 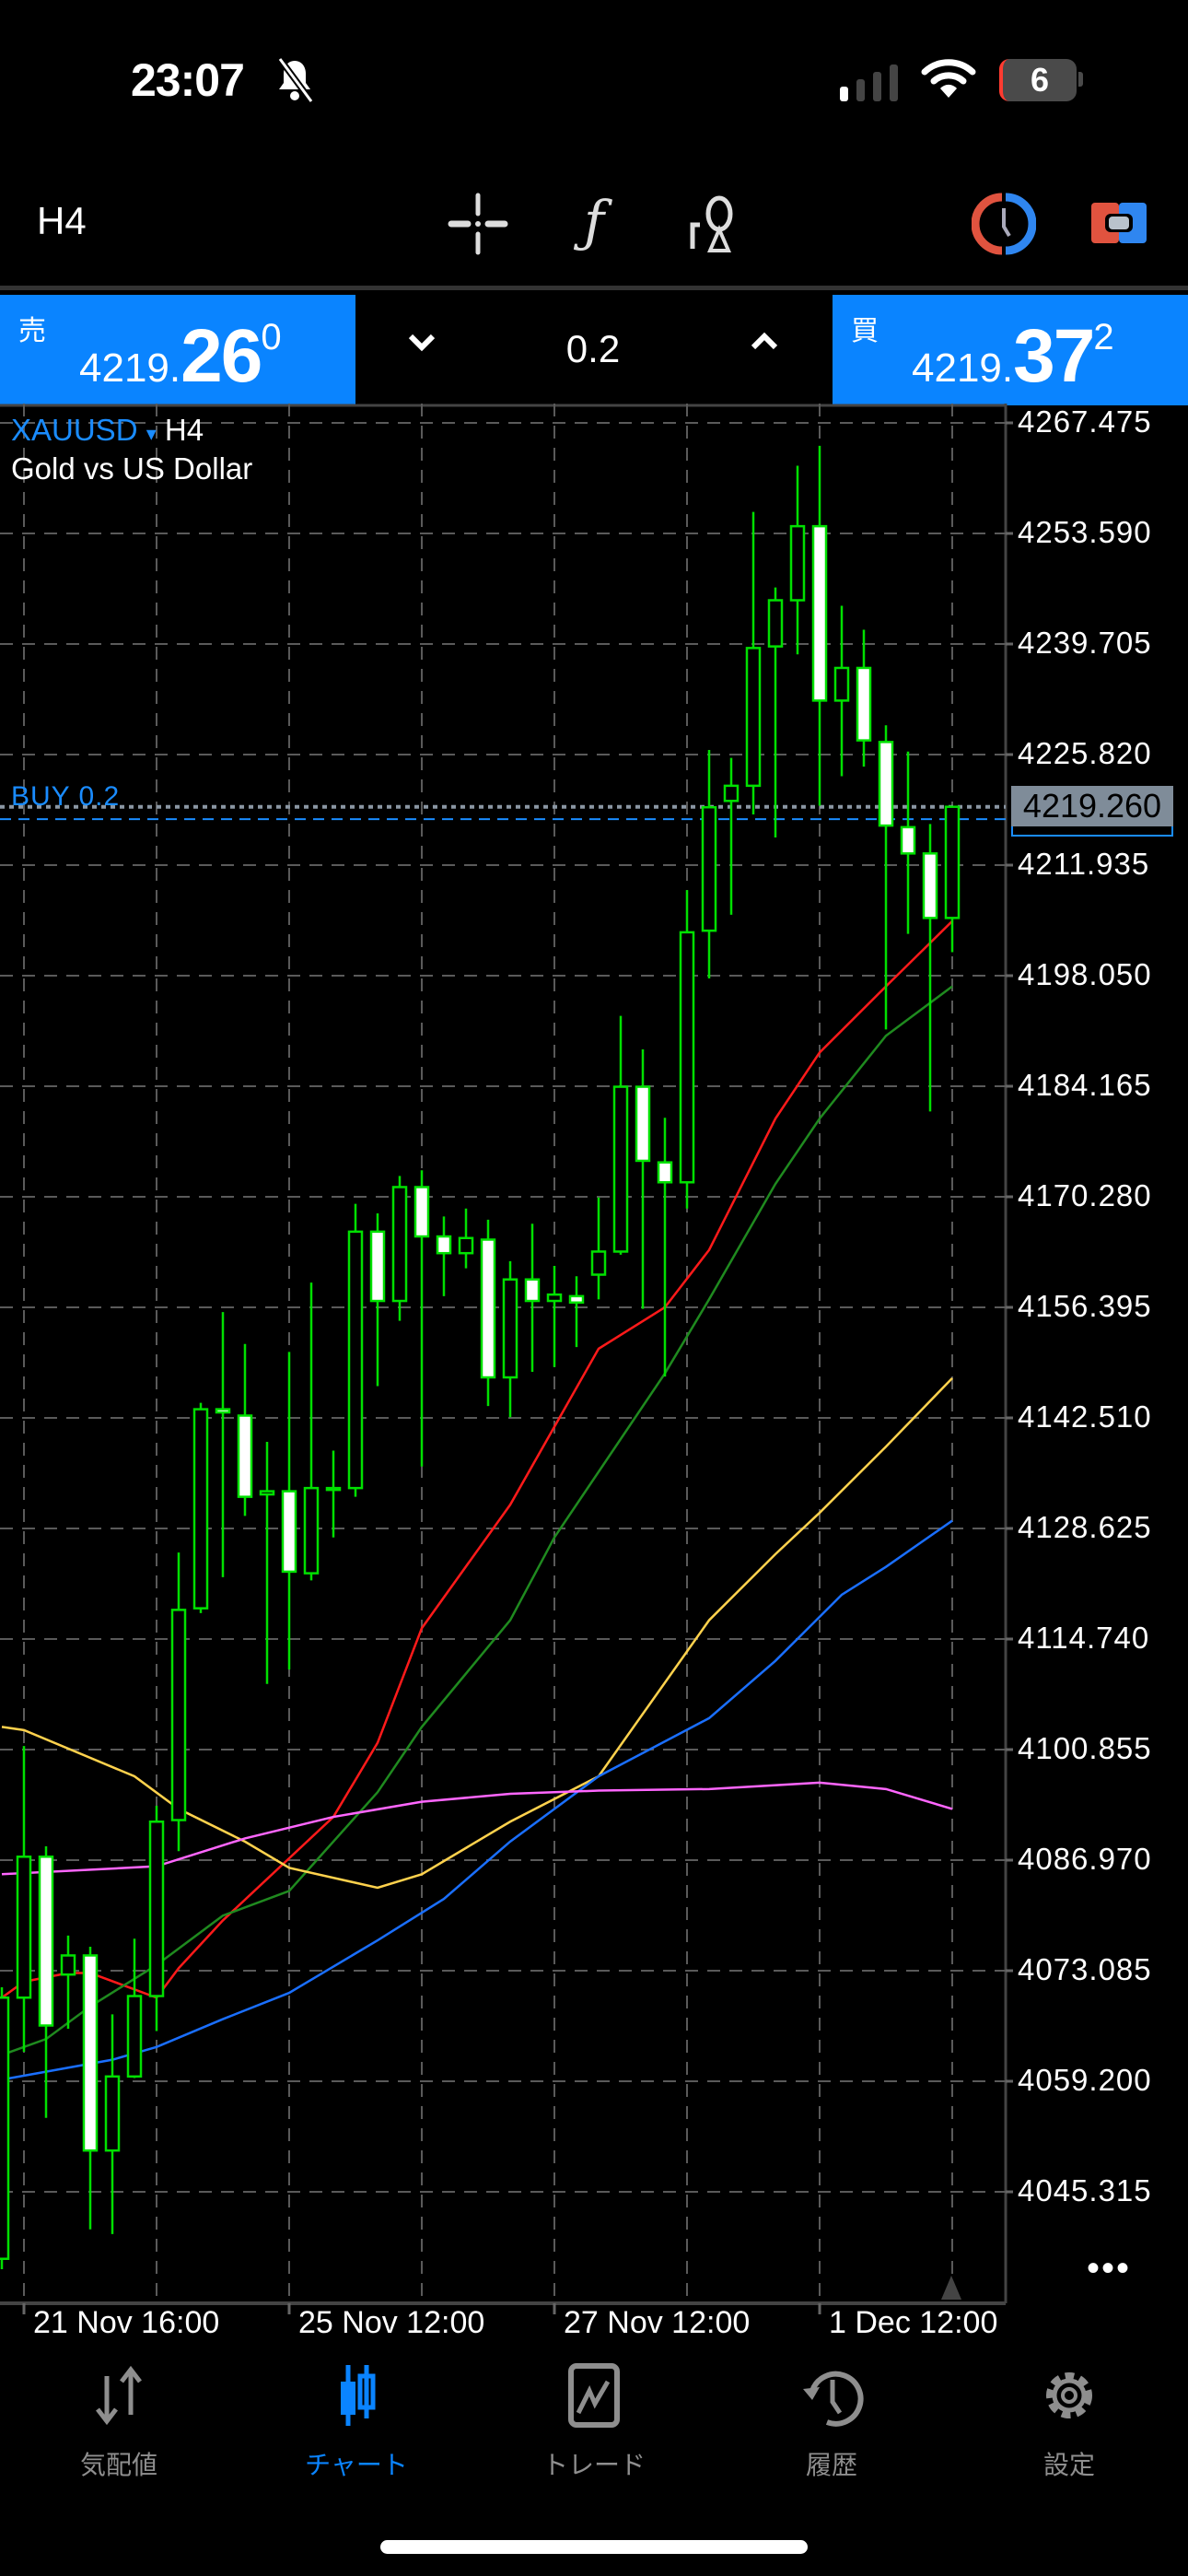 What do you see at coordinates (1085, 974) in the screenshot?
I see `price-tick-label: 4198.050` at bounding box center [1085, 974].